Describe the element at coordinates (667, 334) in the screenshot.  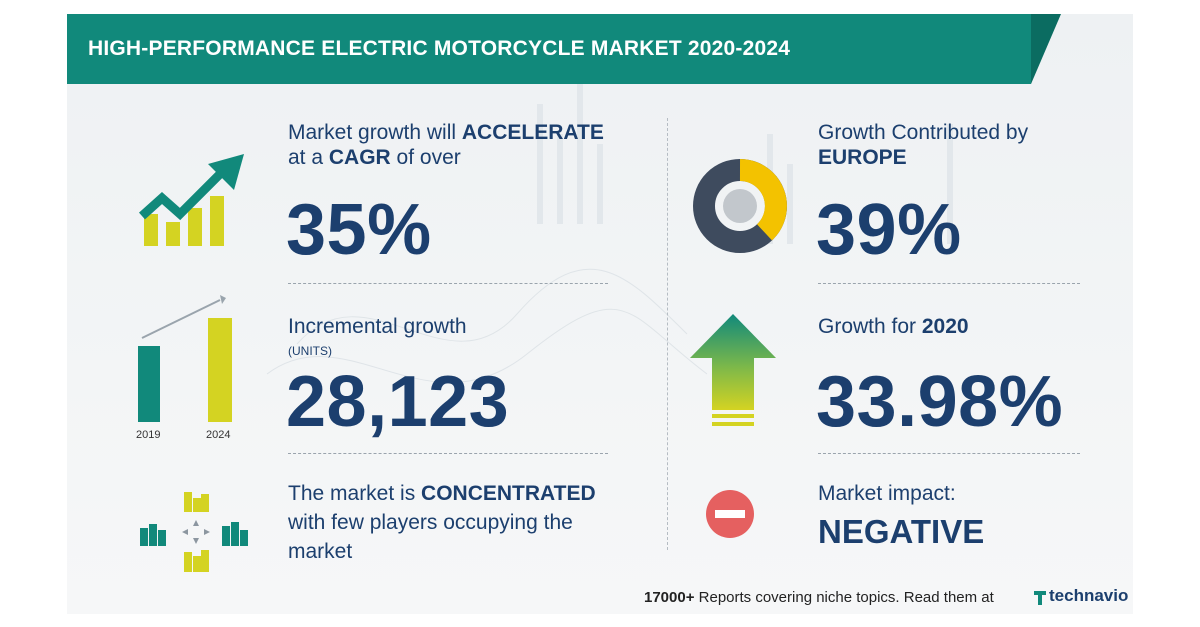
I see `column-divider` at that location.